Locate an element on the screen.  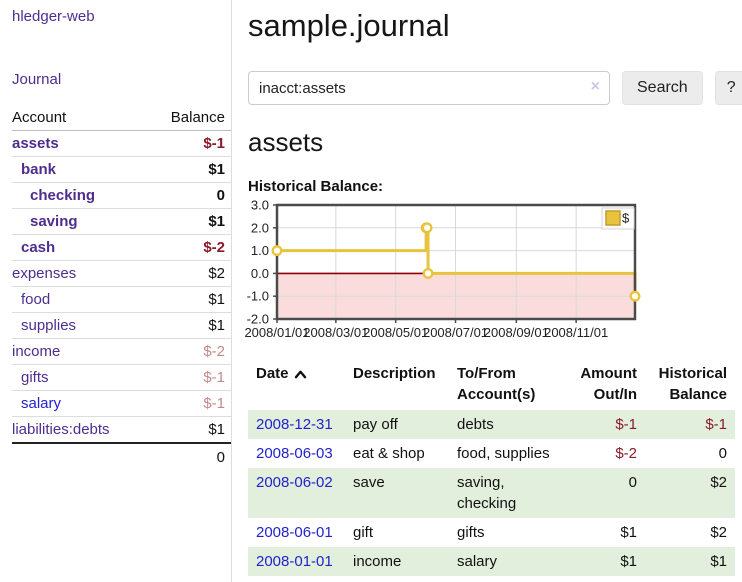
account-link: expenses is located at coordinates (44, 273).